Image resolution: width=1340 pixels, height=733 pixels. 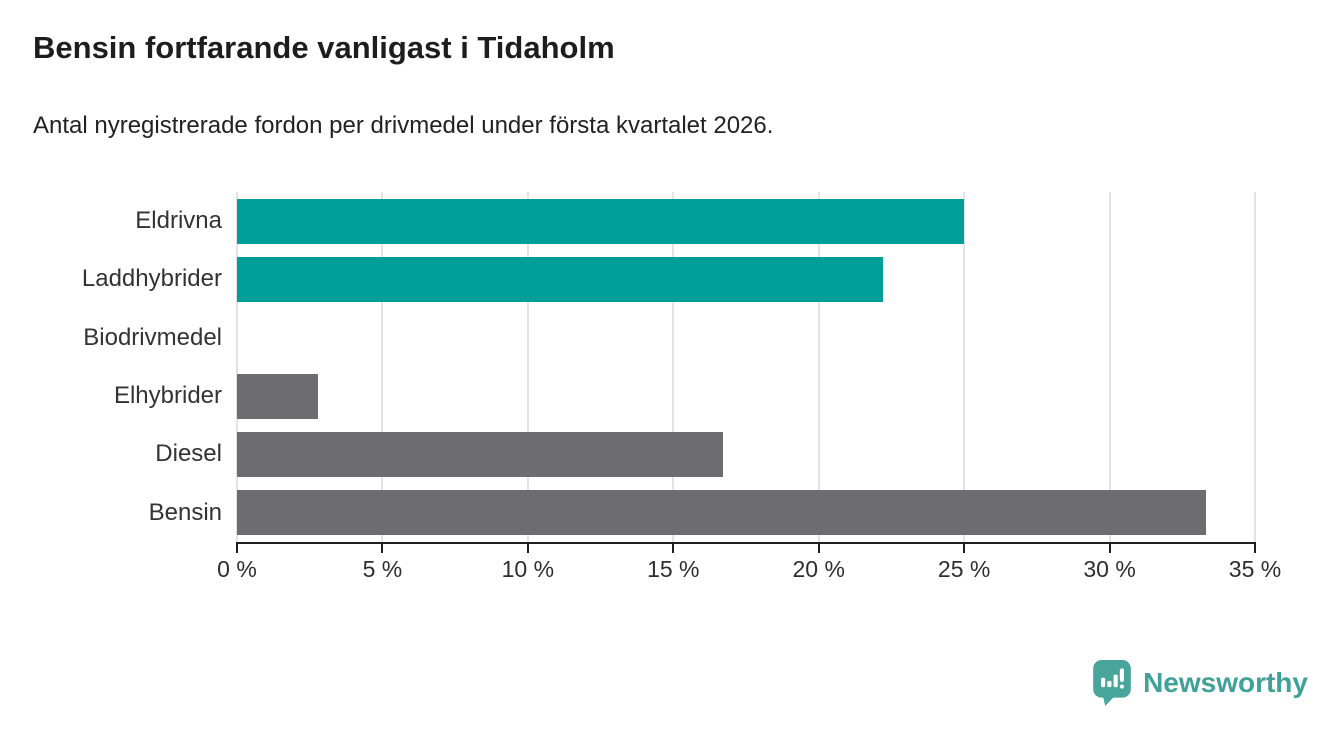 What do you see at coordinates (185, 512) in the screenshot?
I see `category-label: Bensin` at bounding box center [185, 512].